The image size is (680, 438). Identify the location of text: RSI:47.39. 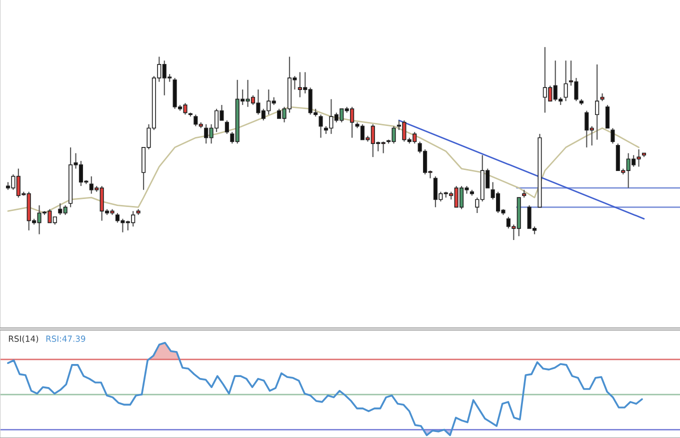
(66, 339).